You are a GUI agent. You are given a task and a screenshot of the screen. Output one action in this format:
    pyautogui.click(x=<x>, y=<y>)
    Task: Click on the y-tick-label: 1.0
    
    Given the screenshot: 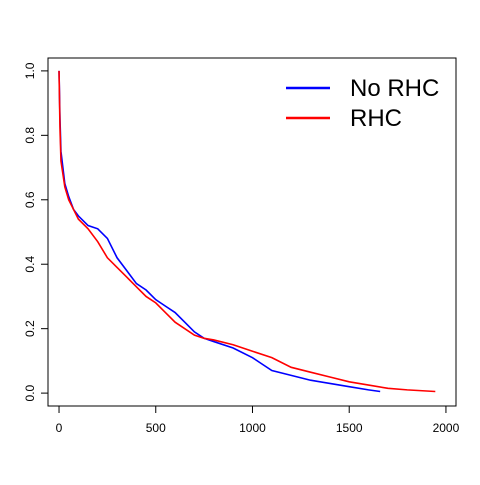 What is the action you would take?
    pyautogui.click(x=30, y=70)
    